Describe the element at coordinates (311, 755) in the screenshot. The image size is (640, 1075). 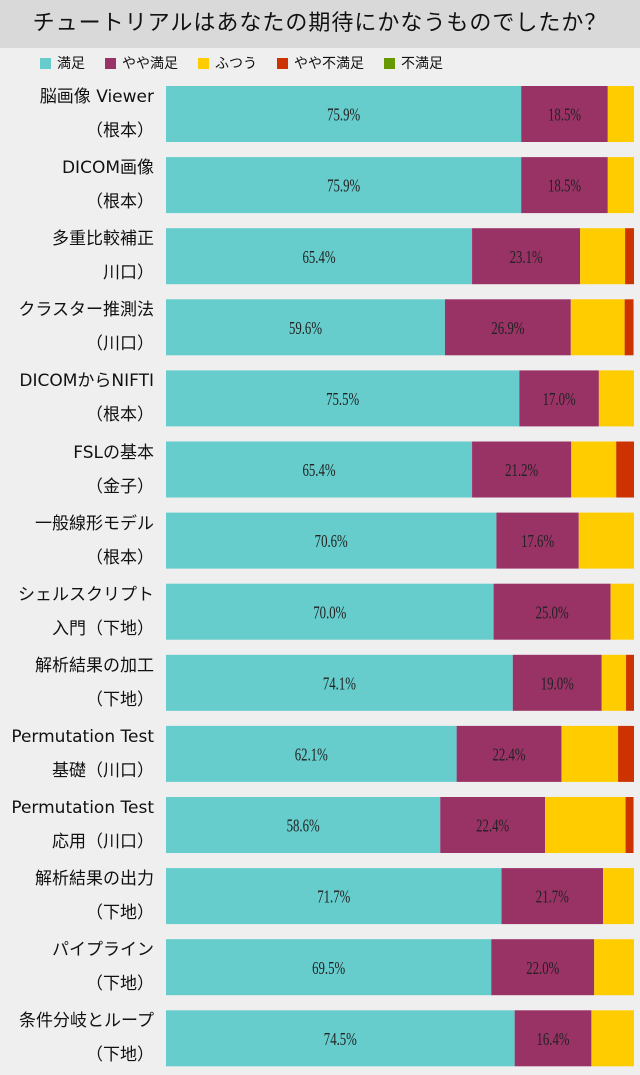
I see `data-label: 62.1%` at that location.